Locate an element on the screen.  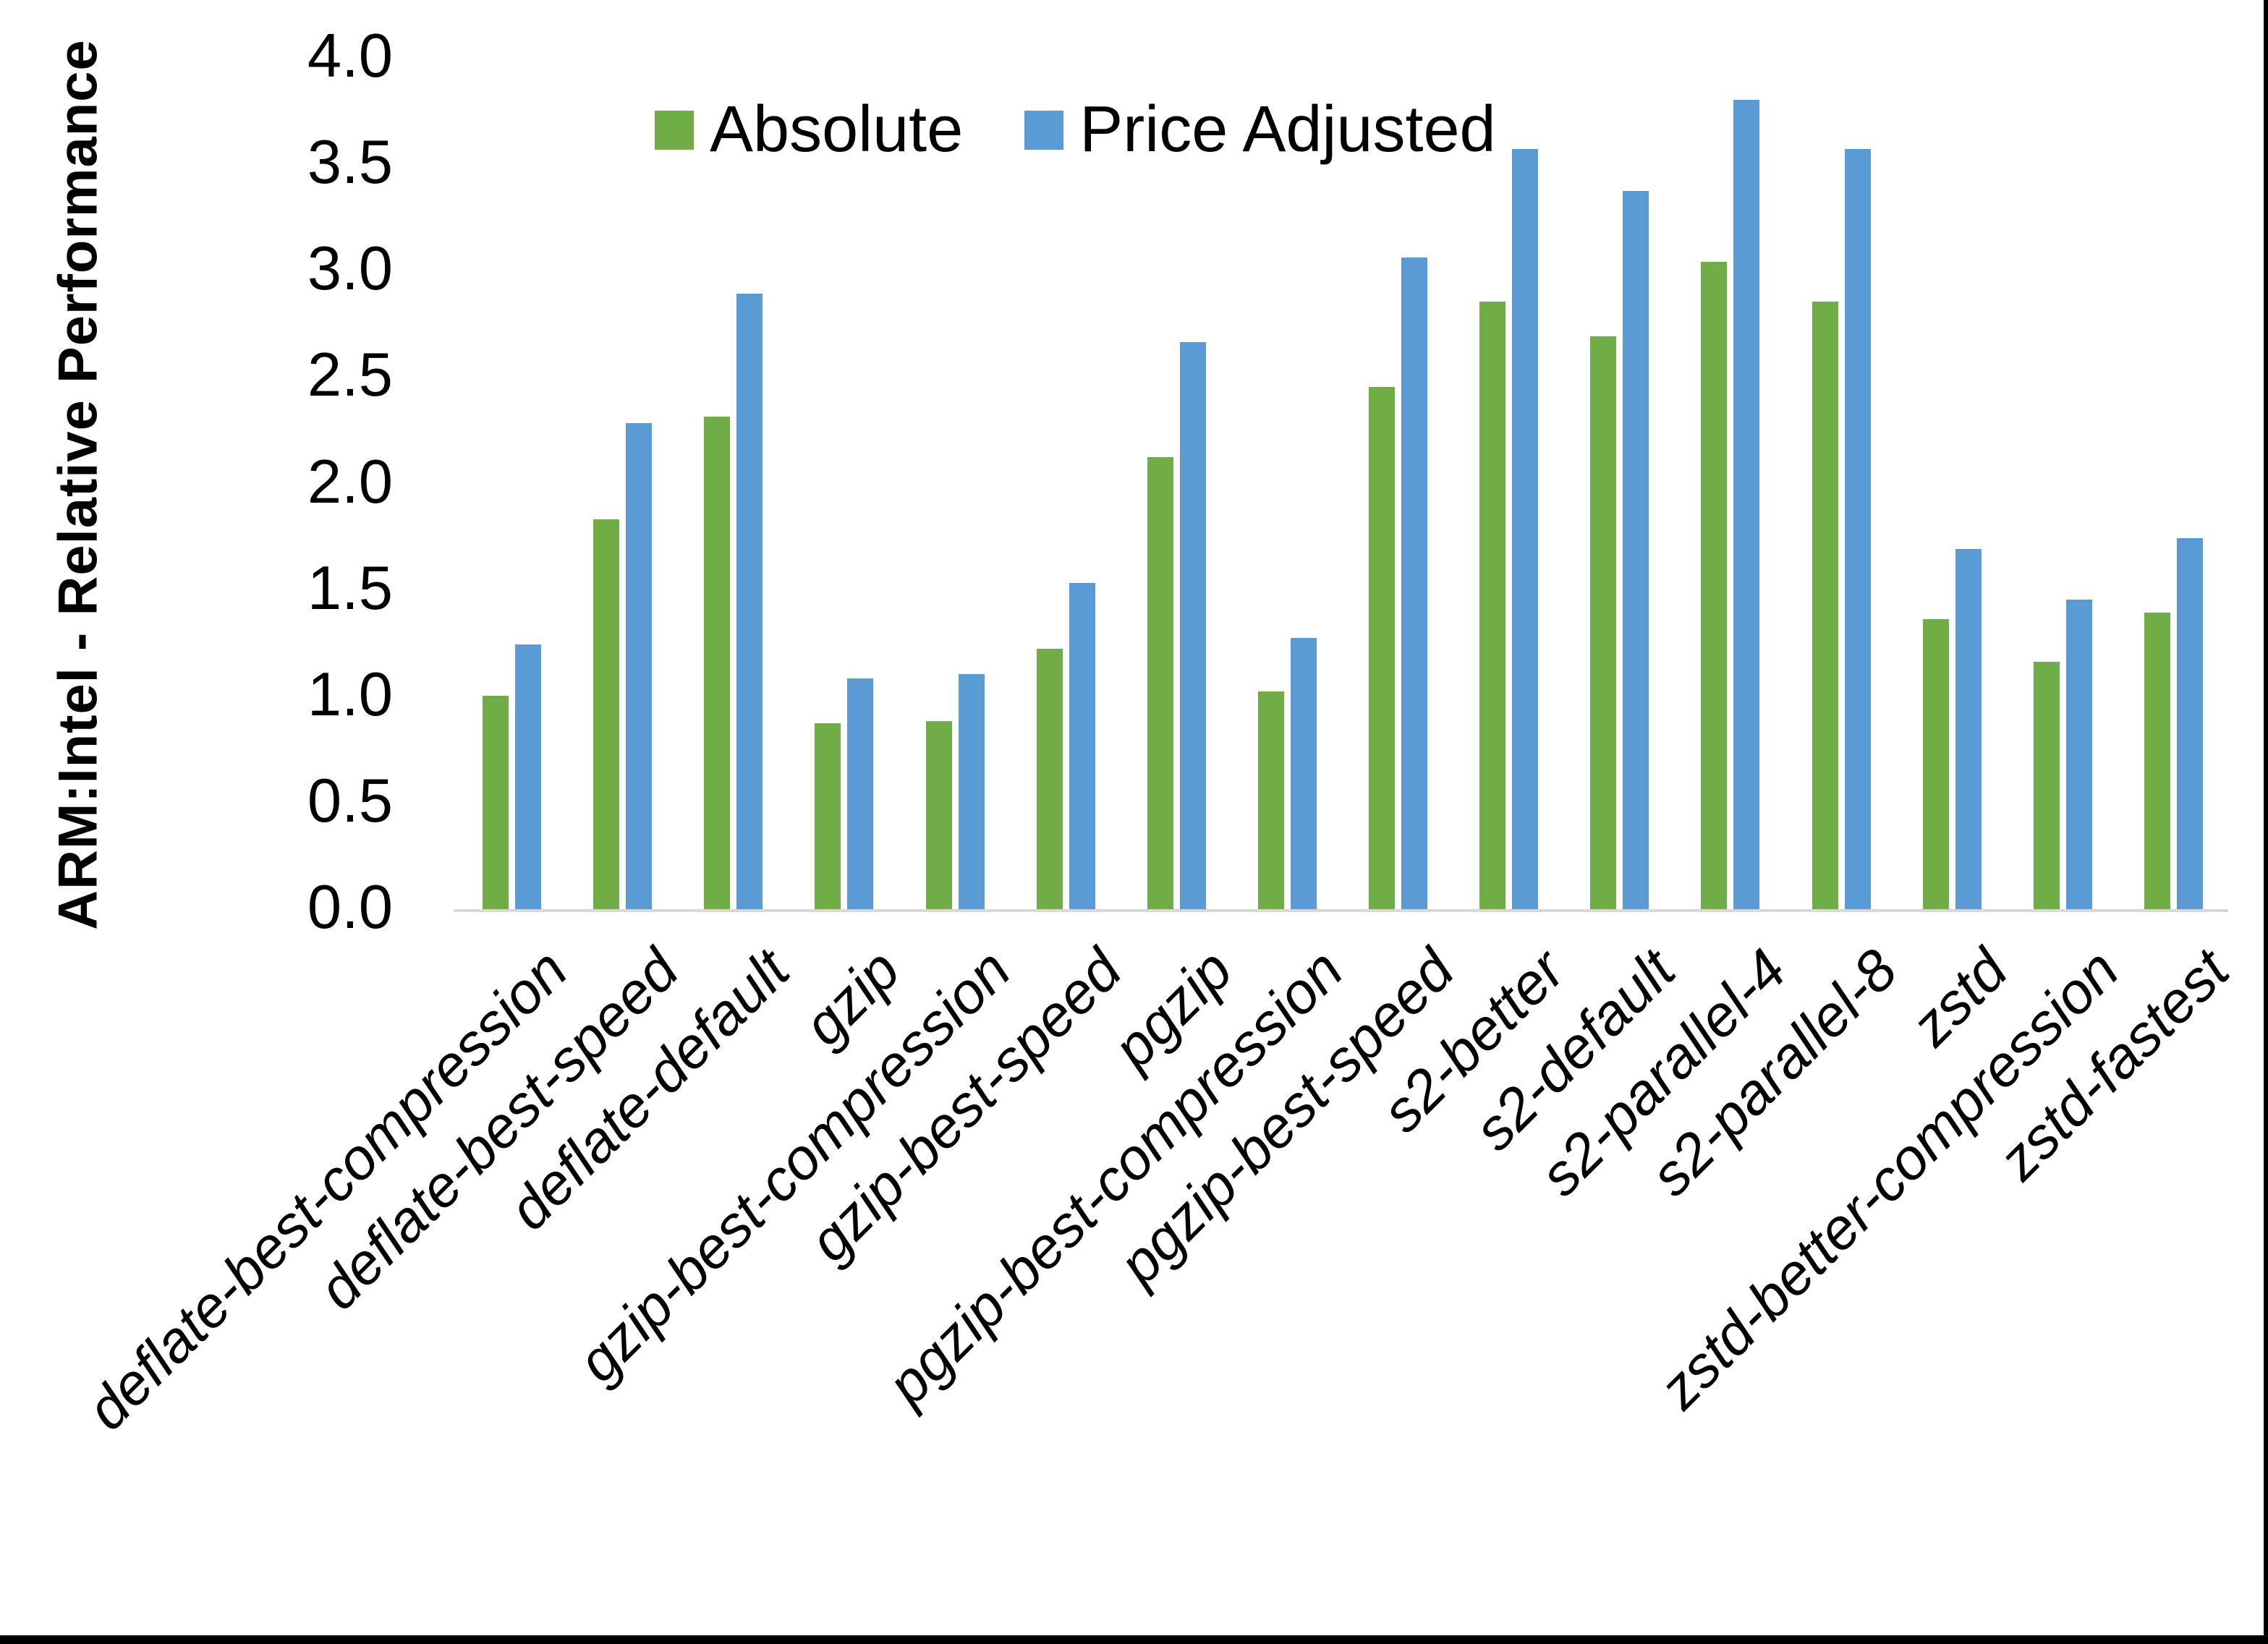
legend-swatch-price-adjusted is located at coordinates (1044, 130).